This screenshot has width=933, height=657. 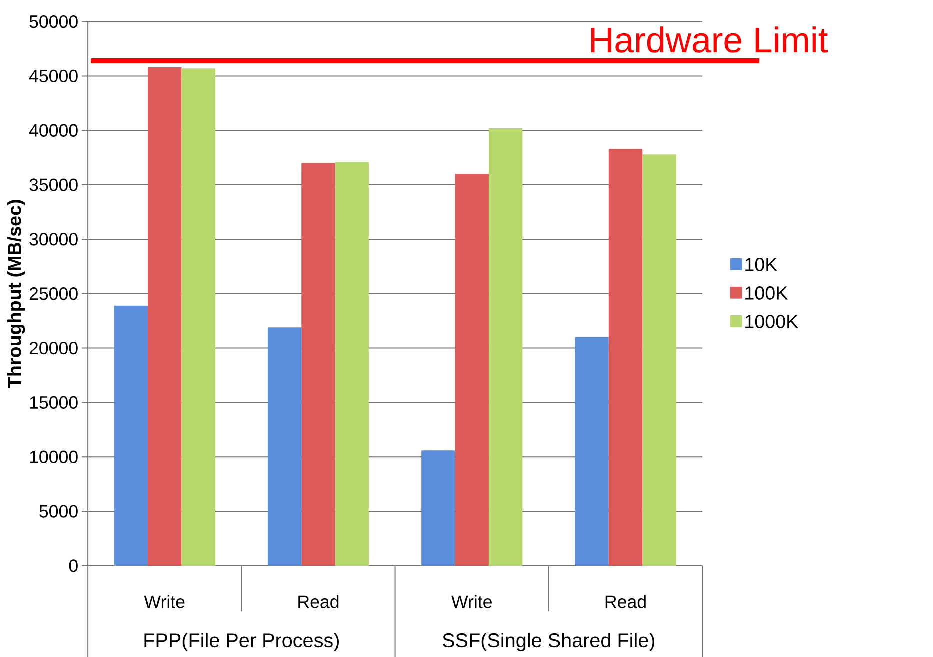 I want to click on y-axis-title: Throughput (MB/sec), so click(x=17, y=294).